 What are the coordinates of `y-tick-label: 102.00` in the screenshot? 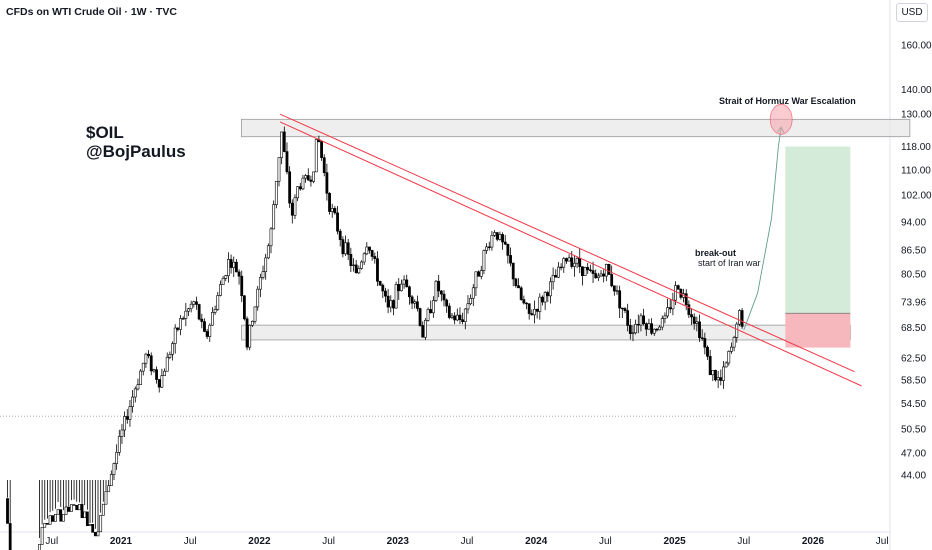 It's located at (916, 195).